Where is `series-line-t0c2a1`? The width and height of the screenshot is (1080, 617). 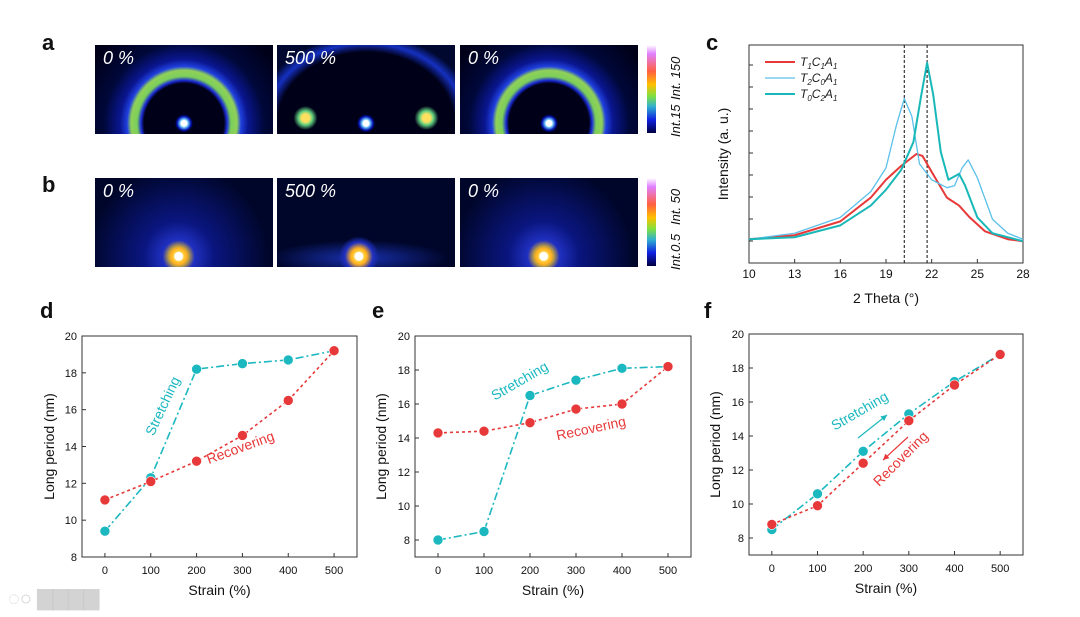
series-line-t0c2a1 is located at coordinates (886, 152).